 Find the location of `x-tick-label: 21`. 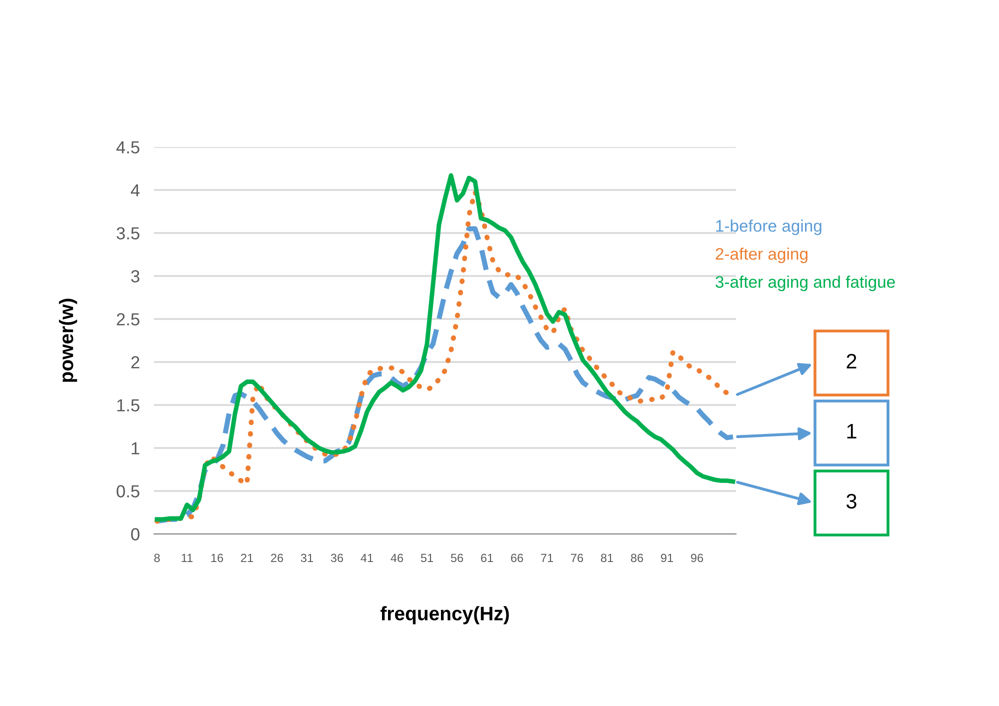

x-tick-label: 21 is located at coordinates (247, 558).